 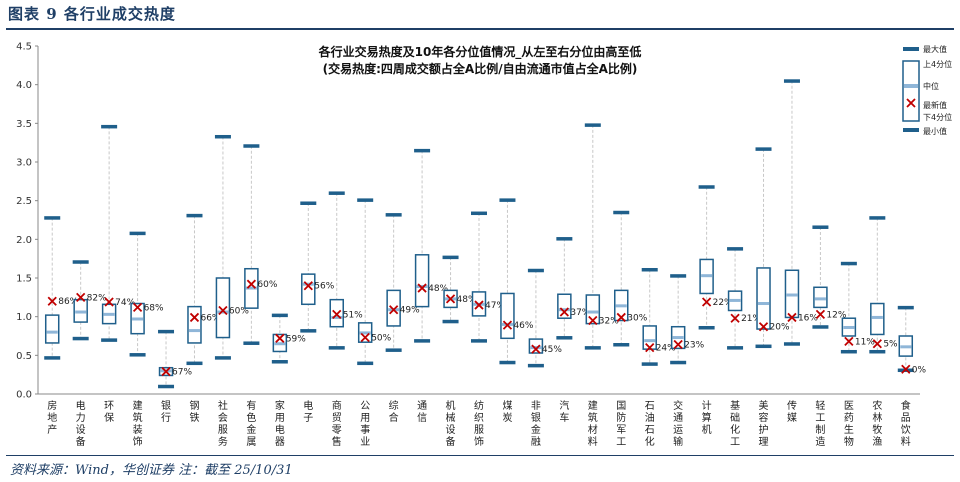 What do you see at coordinates (337, 405) in the screenshot?
I see `category-label-char: 商` at bounding box center [337, 405].